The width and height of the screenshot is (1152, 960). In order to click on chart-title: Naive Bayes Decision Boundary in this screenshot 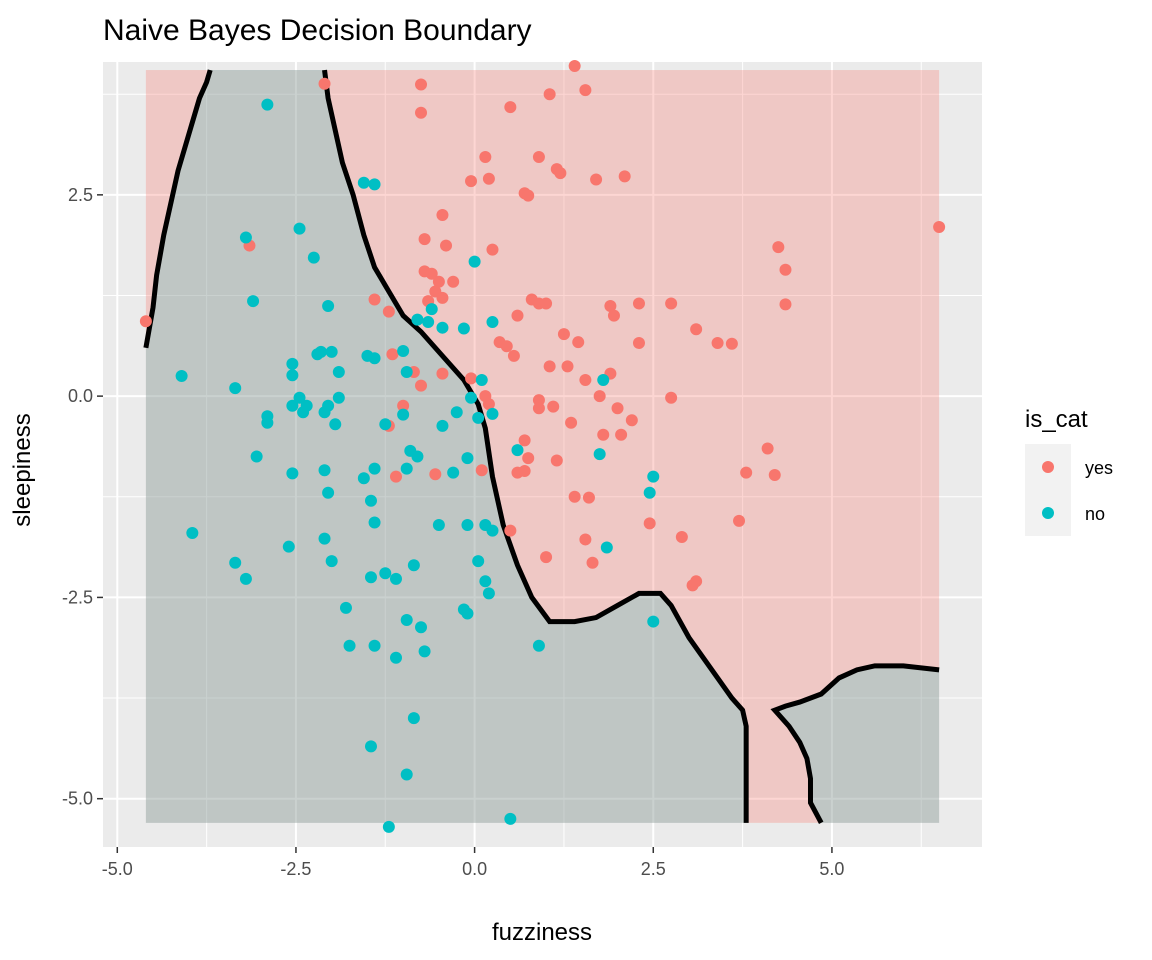, I will do `click(317, 30)`.